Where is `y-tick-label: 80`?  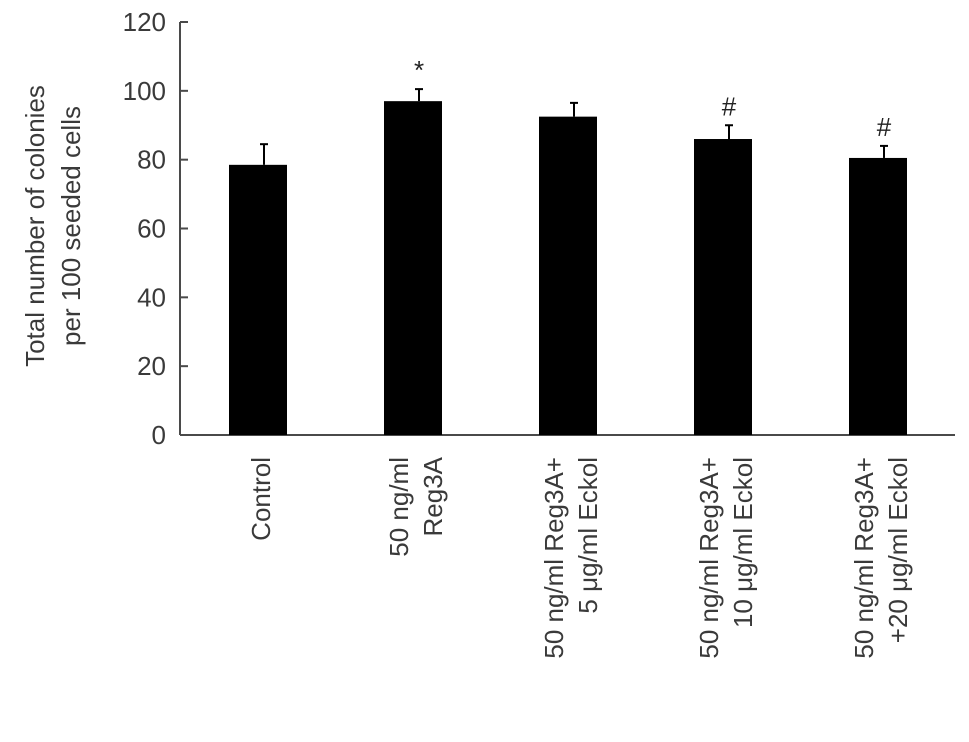 y-tick-label: 80 is located at coordinates (151, 160).